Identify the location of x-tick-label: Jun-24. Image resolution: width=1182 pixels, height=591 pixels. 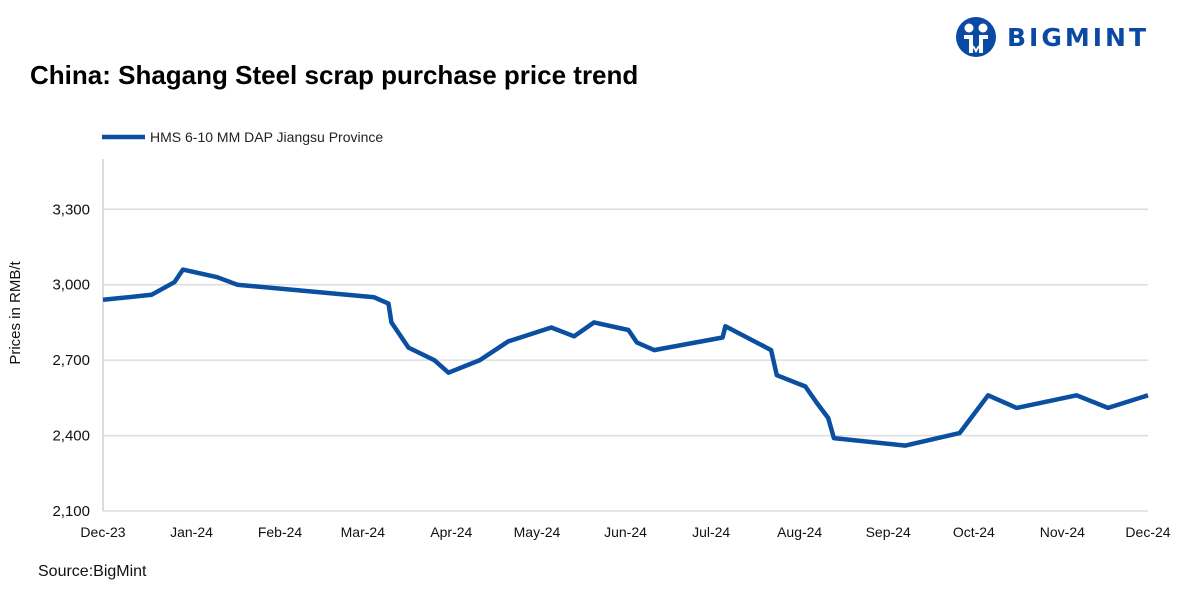
(625, 532).